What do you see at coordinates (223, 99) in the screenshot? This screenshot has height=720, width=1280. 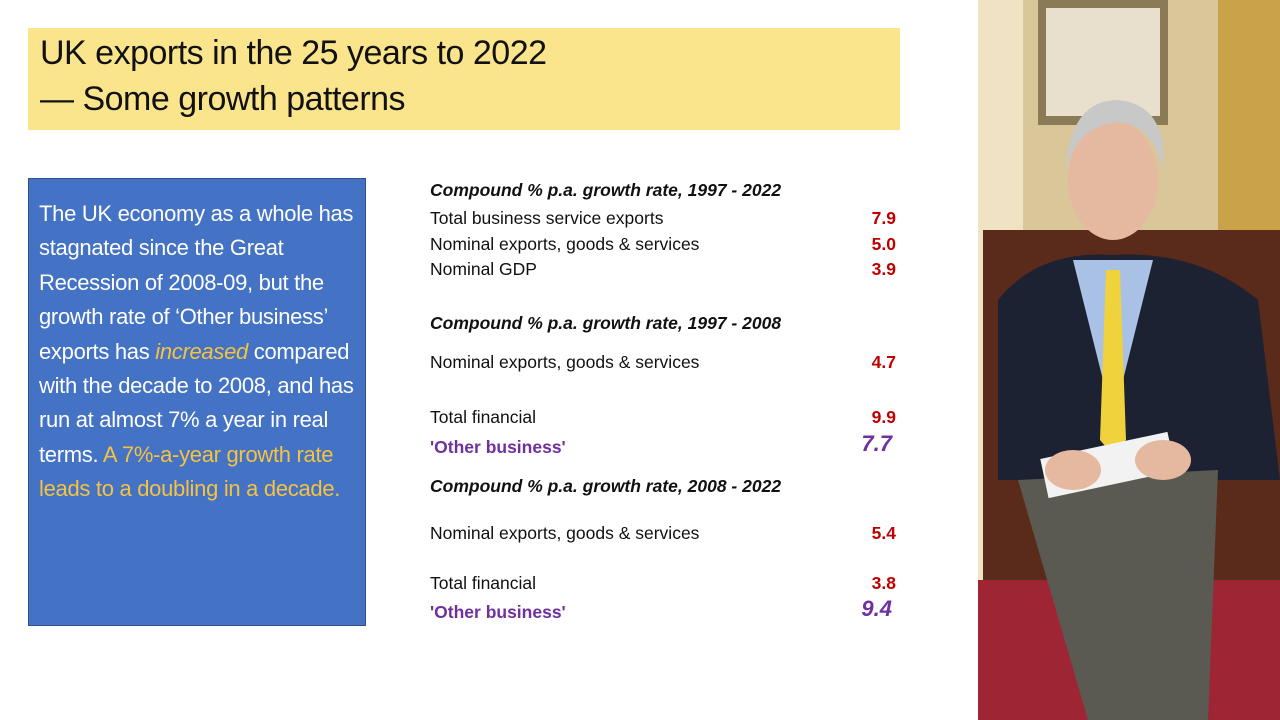 I see `title-line: — Some growth patterns` at bounding box center [223, 99].